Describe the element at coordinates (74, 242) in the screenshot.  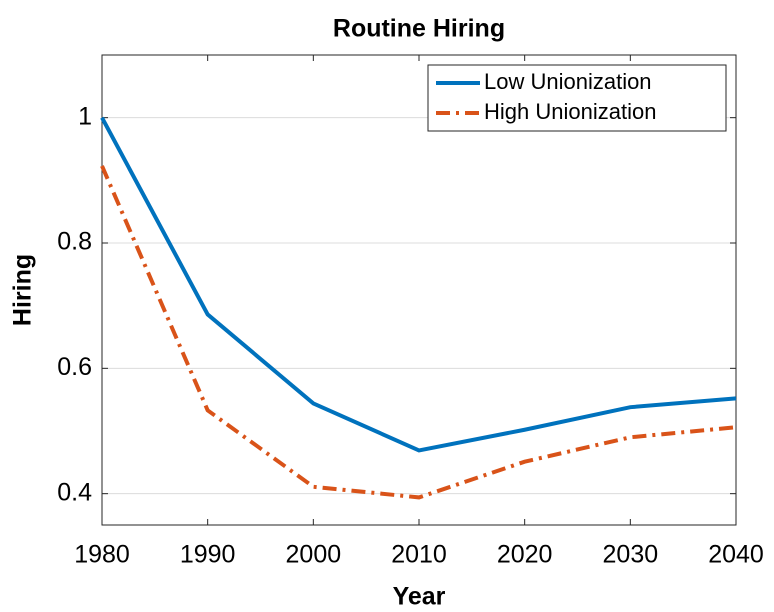
I see `y-tick-label: 0.8` at that location.